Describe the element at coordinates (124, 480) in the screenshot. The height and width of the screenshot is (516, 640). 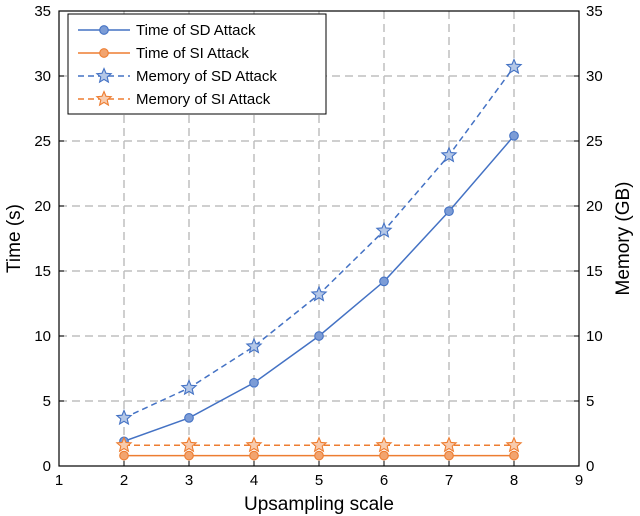
I see `x-tick-label: 2` at that location.